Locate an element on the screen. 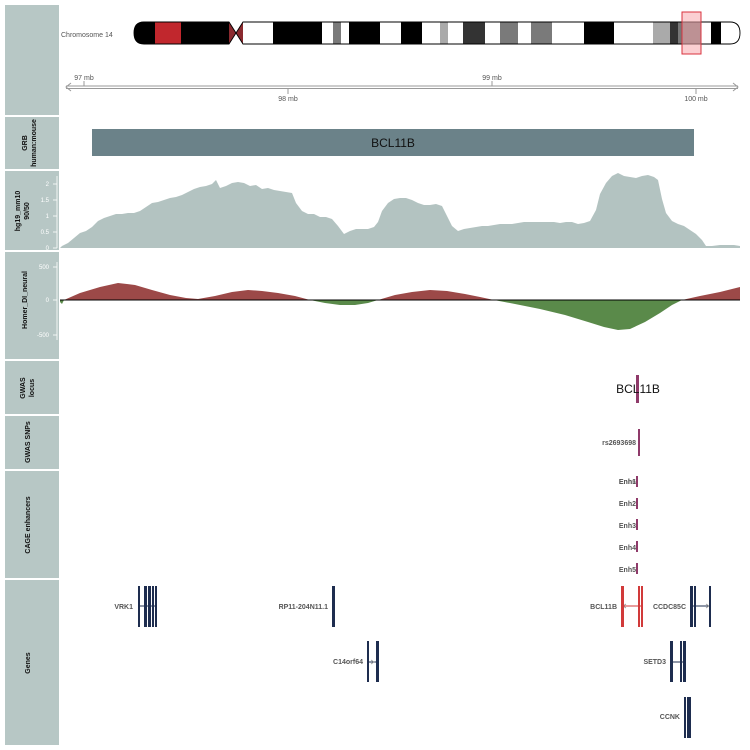  enh4-marker is located at coordinates (637, 546).